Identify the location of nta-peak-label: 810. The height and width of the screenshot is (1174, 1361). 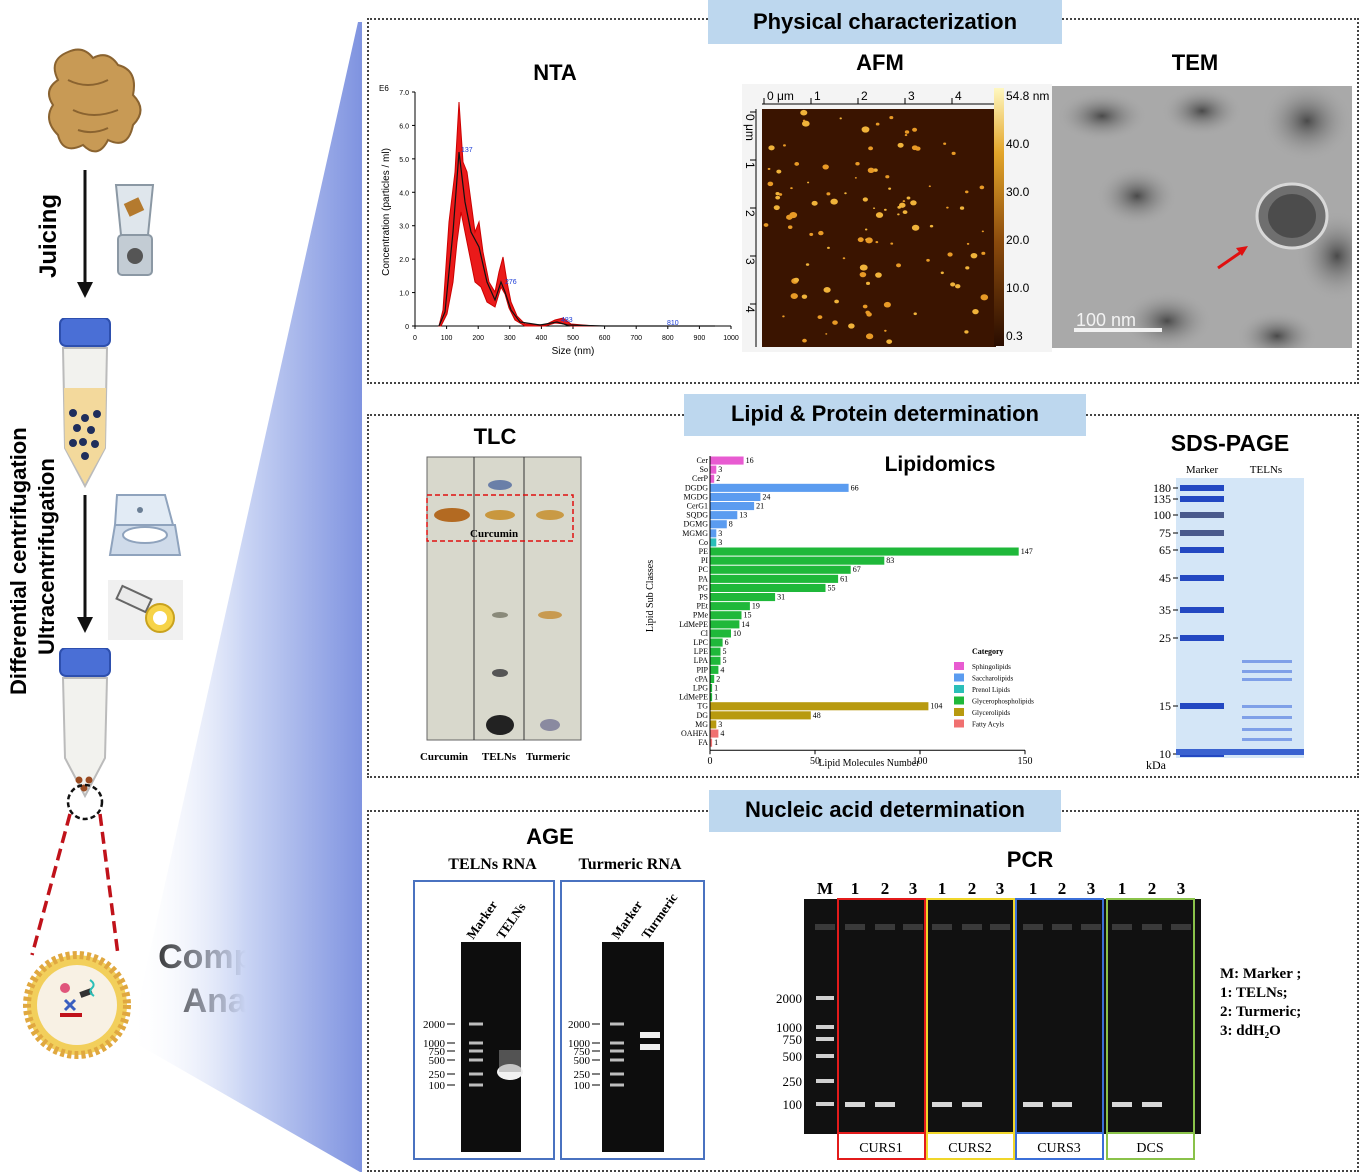
(673, 323).